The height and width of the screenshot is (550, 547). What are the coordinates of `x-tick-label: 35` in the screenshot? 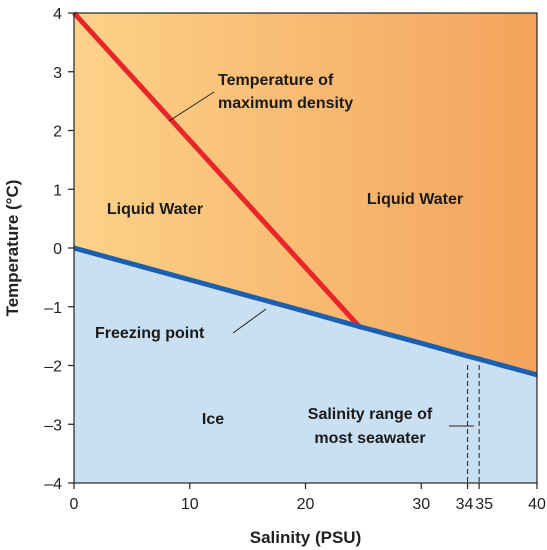 It's located at (484, 504).